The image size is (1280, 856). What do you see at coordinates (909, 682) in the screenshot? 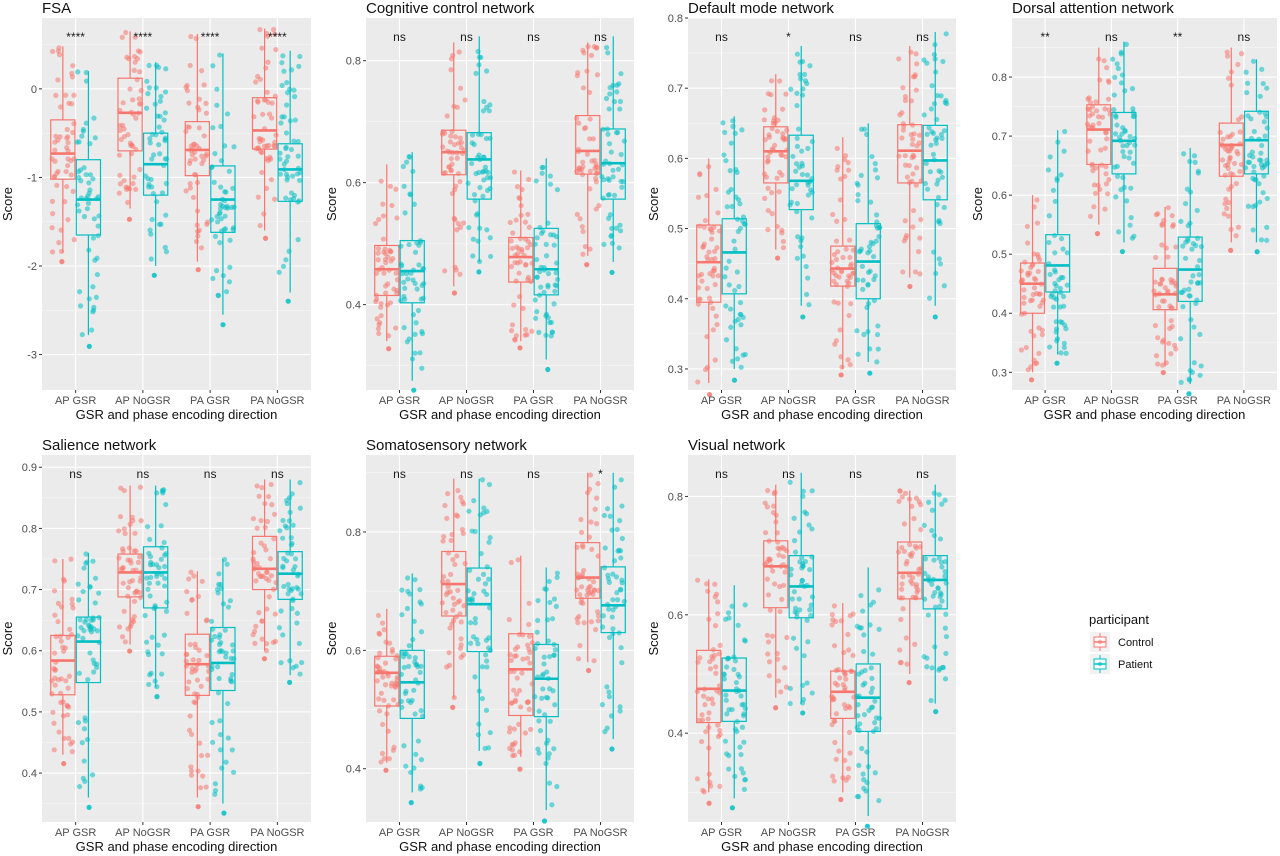
I see `outlier-point-control` at bounding box center [909, 682].